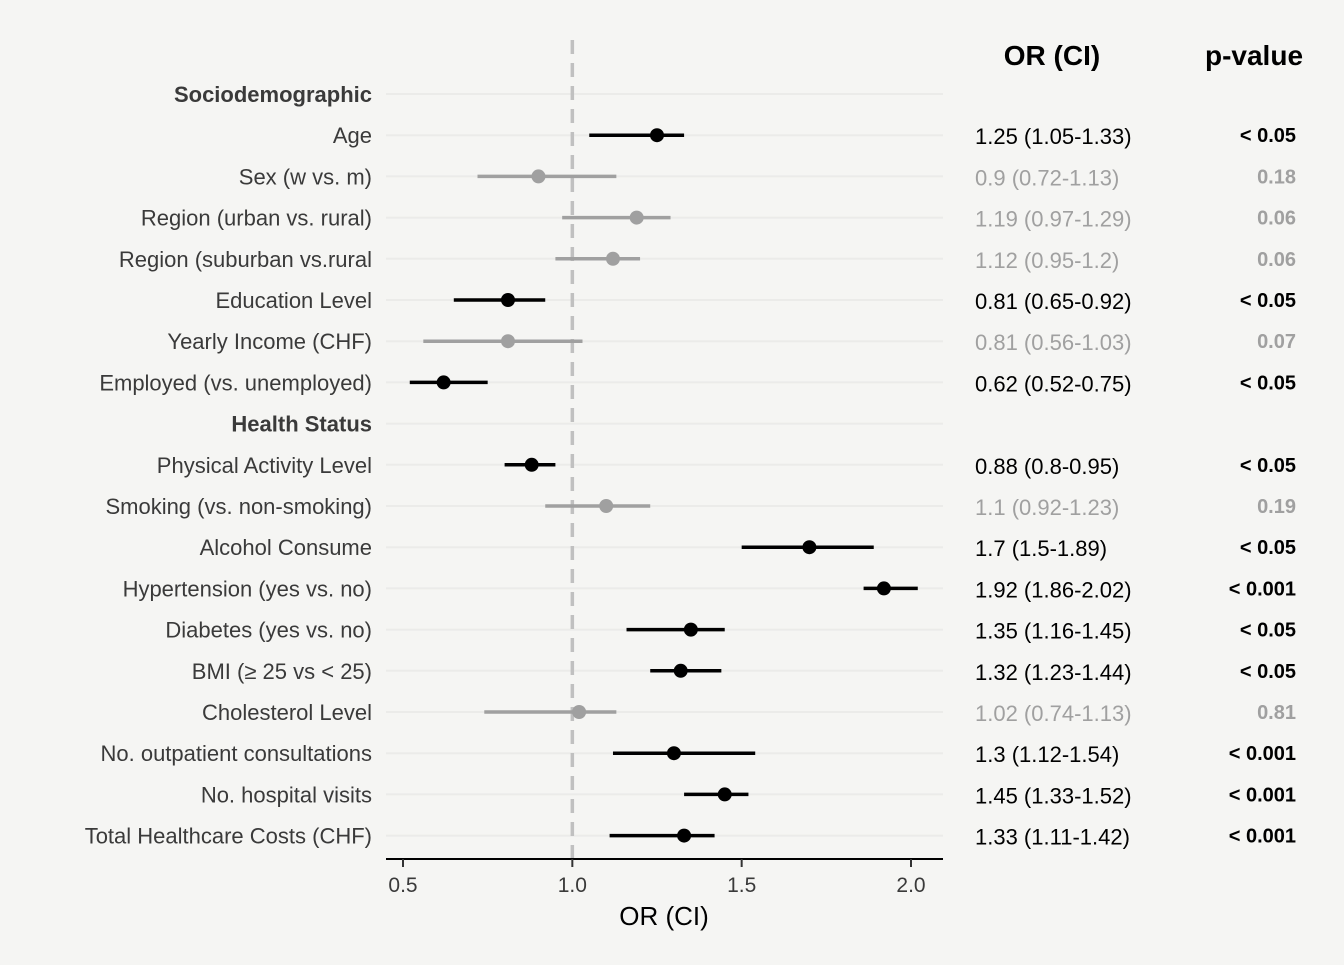 The height and width of the screenshot is (965, 1344). What do you see at coordinates (883, 588) in the screenshot?
I see `or-point-hypertension-yes-vs-no` at bounding box center [883, 588].